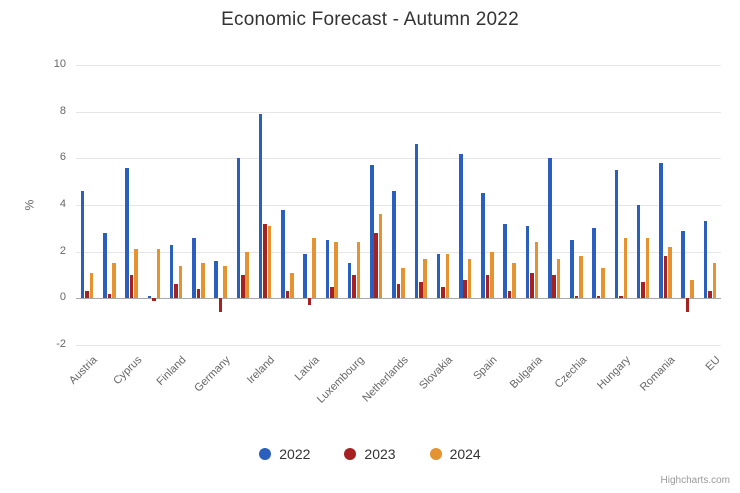  What do you see at coordinates (465, 289) in the screenshot?
I see `bar-2023-Slovenia` at bounding box center [465, 289].